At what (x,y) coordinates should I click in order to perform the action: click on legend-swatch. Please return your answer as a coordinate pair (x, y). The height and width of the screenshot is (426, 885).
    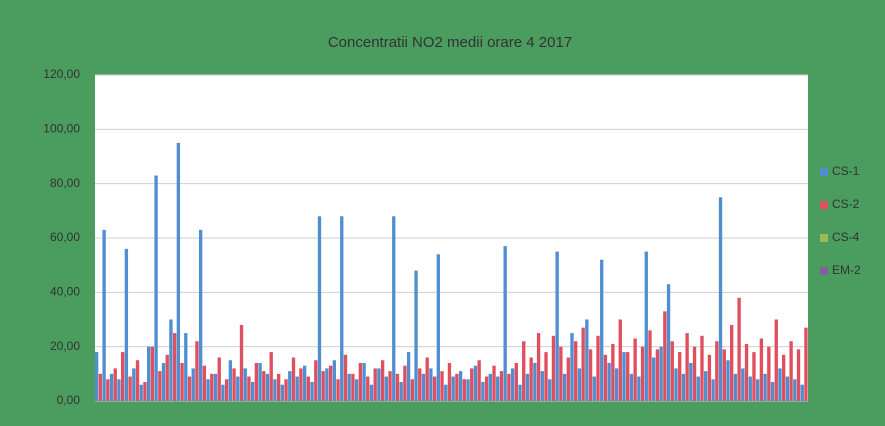
    Looking at the image, I should click on (824, 271).